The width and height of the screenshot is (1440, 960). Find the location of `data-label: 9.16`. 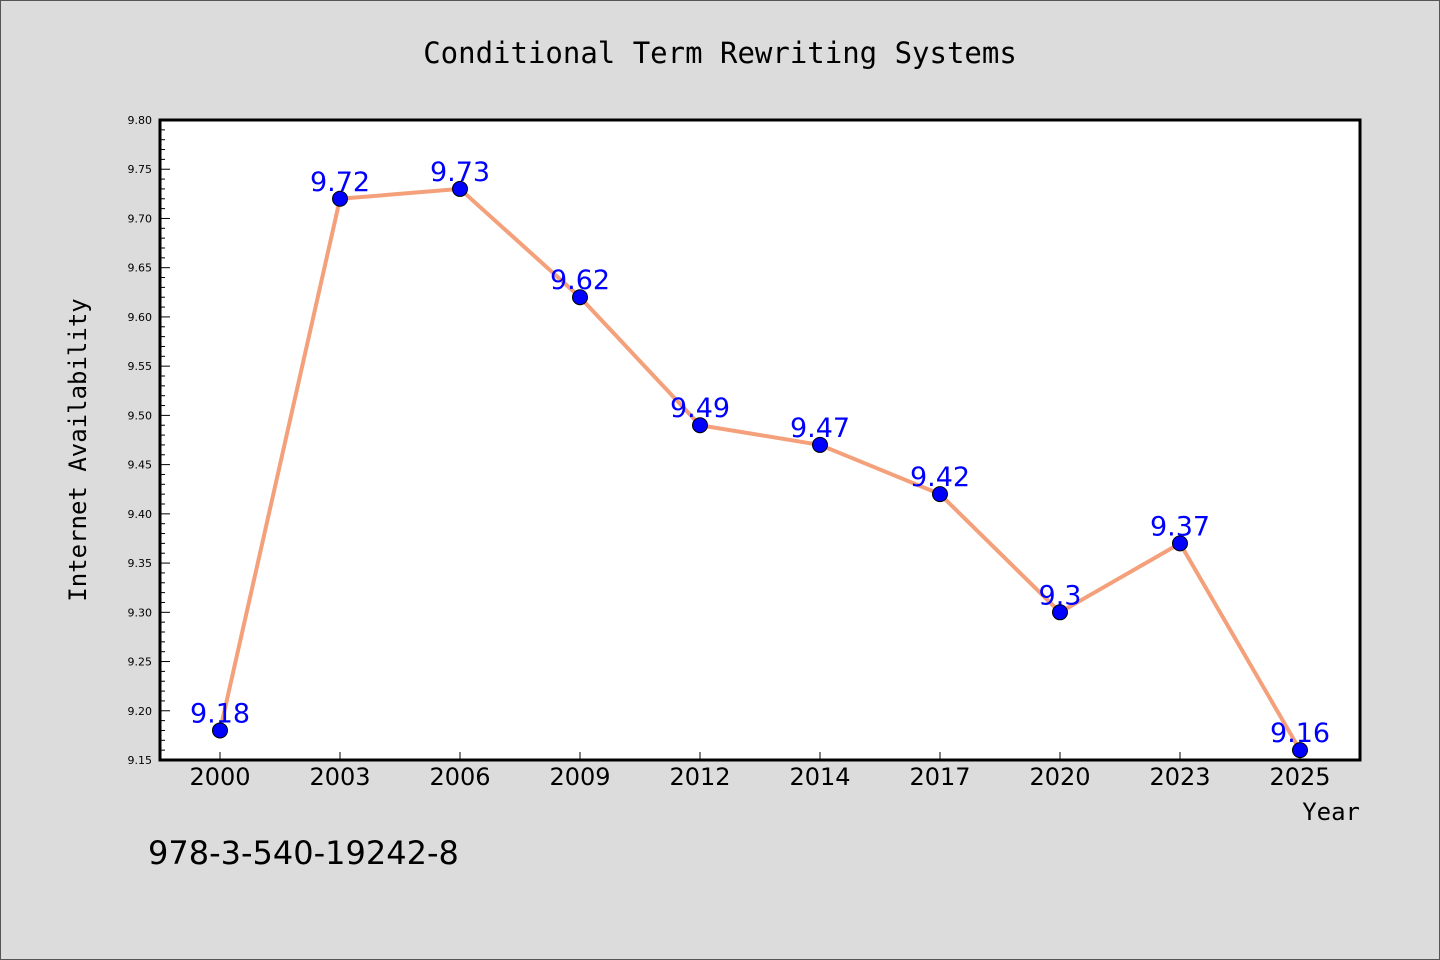

data-label: 9.16 is located at coordinates (1300, 733).